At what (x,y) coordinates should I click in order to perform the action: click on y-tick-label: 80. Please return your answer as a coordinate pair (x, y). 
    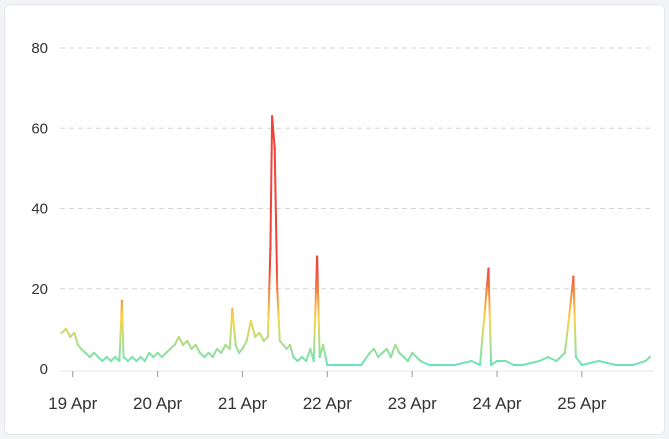
    Looking at the image, I should click on (39, 48).